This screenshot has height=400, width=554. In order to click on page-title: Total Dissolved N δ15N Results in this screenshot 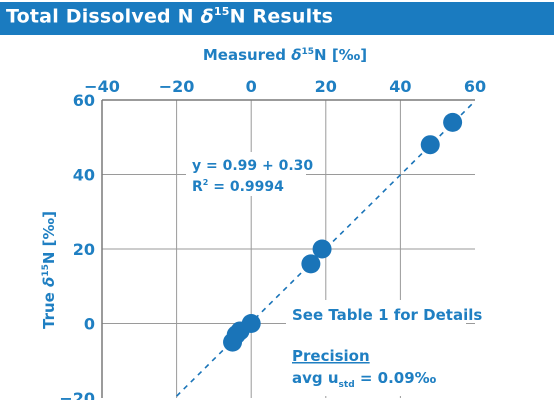, I will do `click(170, 16)`.